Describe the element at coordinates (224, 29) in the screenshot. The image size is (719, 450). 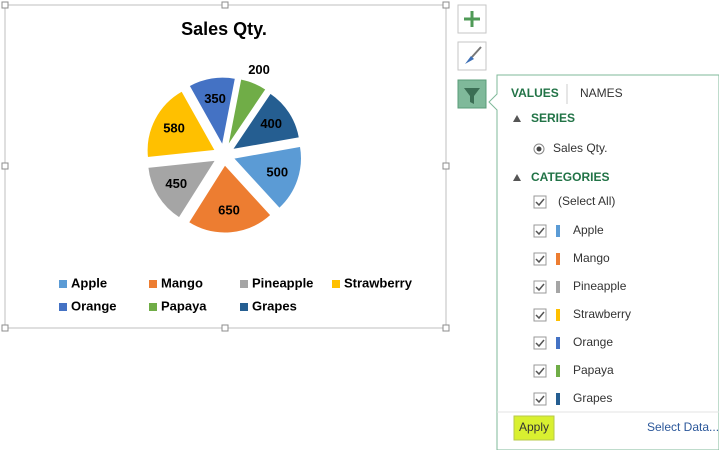
I see `chart-title: Sales Qty.` at that location.